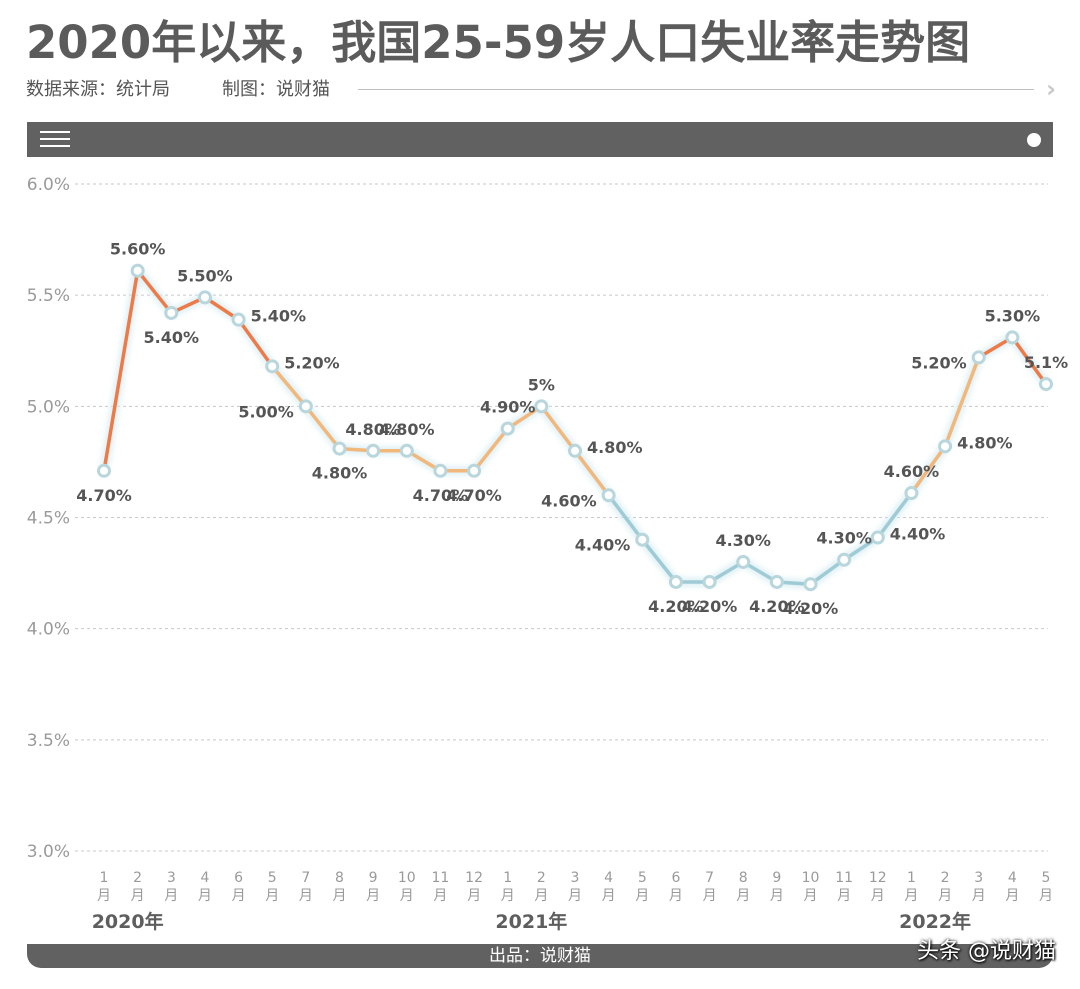 The image size is (1080, 989). I want to click on data-label: 4.70%, so click(474, 495).